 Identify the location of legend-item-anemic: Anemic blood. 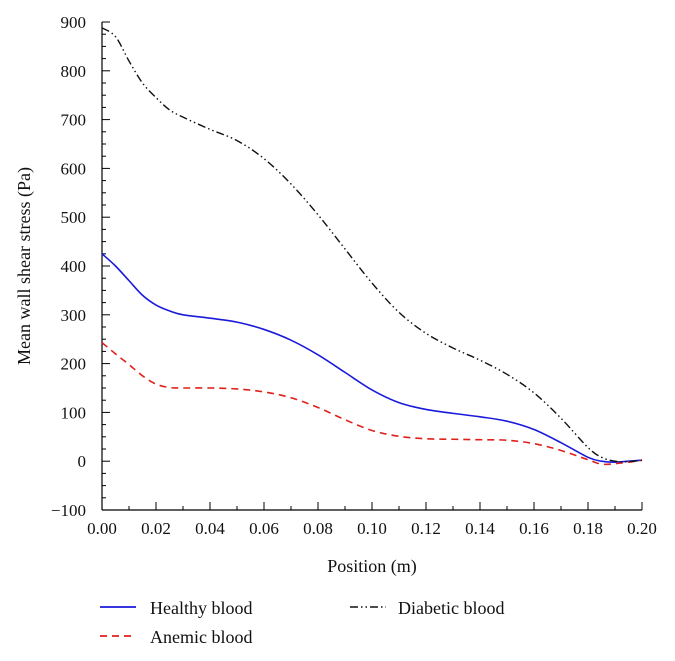
(176, 637).